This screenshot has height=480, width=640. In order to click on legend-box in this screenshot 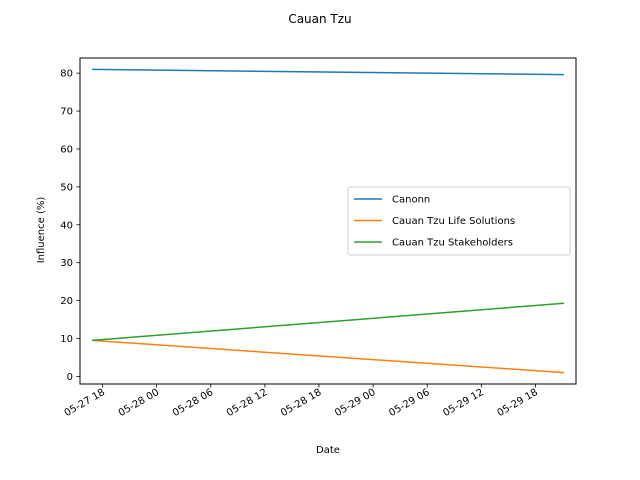, I will do `click(459, 221)`.